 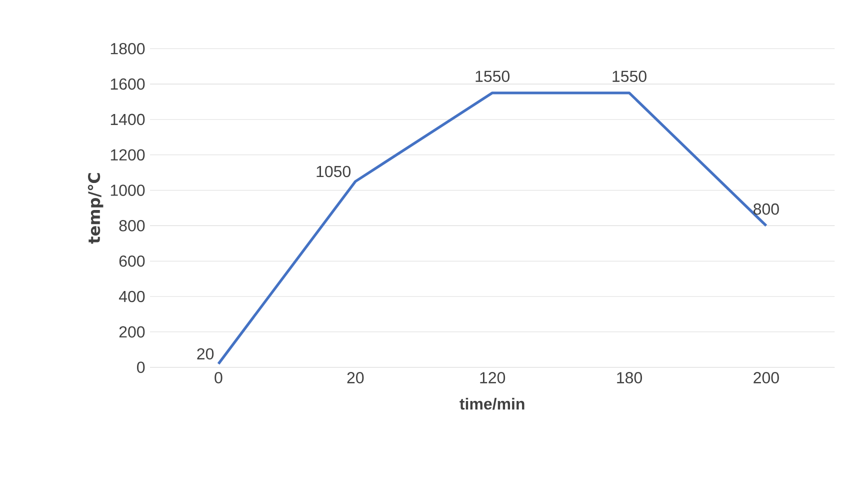 What do you see at coordinates (96, 208) in the screenshot?
I see `y-axis-title: temp/℃` at bounding box center [96, 208].